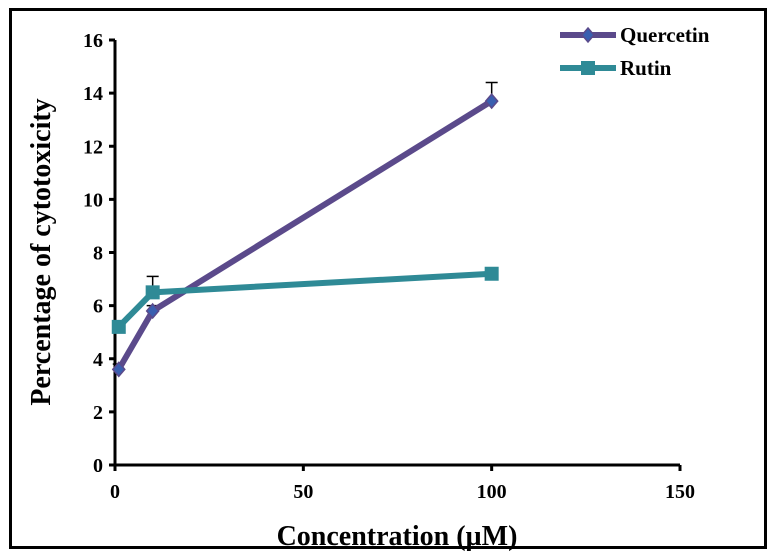 The image size is (777, 553). What do you see at coordinates (115, 492) in the screenshot?
I see `x-tick-label: 0` at bounding box center [115, 492].